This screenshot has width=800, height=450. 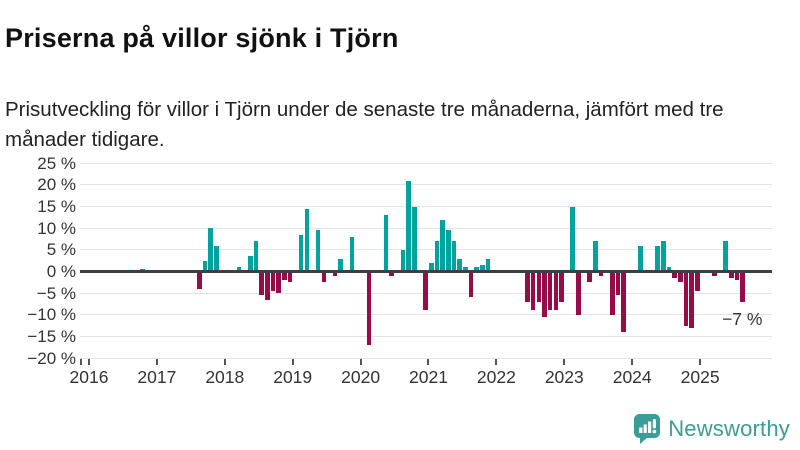 I want to click on newsworthy-logo: Newsworthy, so click(x=711, y=428).